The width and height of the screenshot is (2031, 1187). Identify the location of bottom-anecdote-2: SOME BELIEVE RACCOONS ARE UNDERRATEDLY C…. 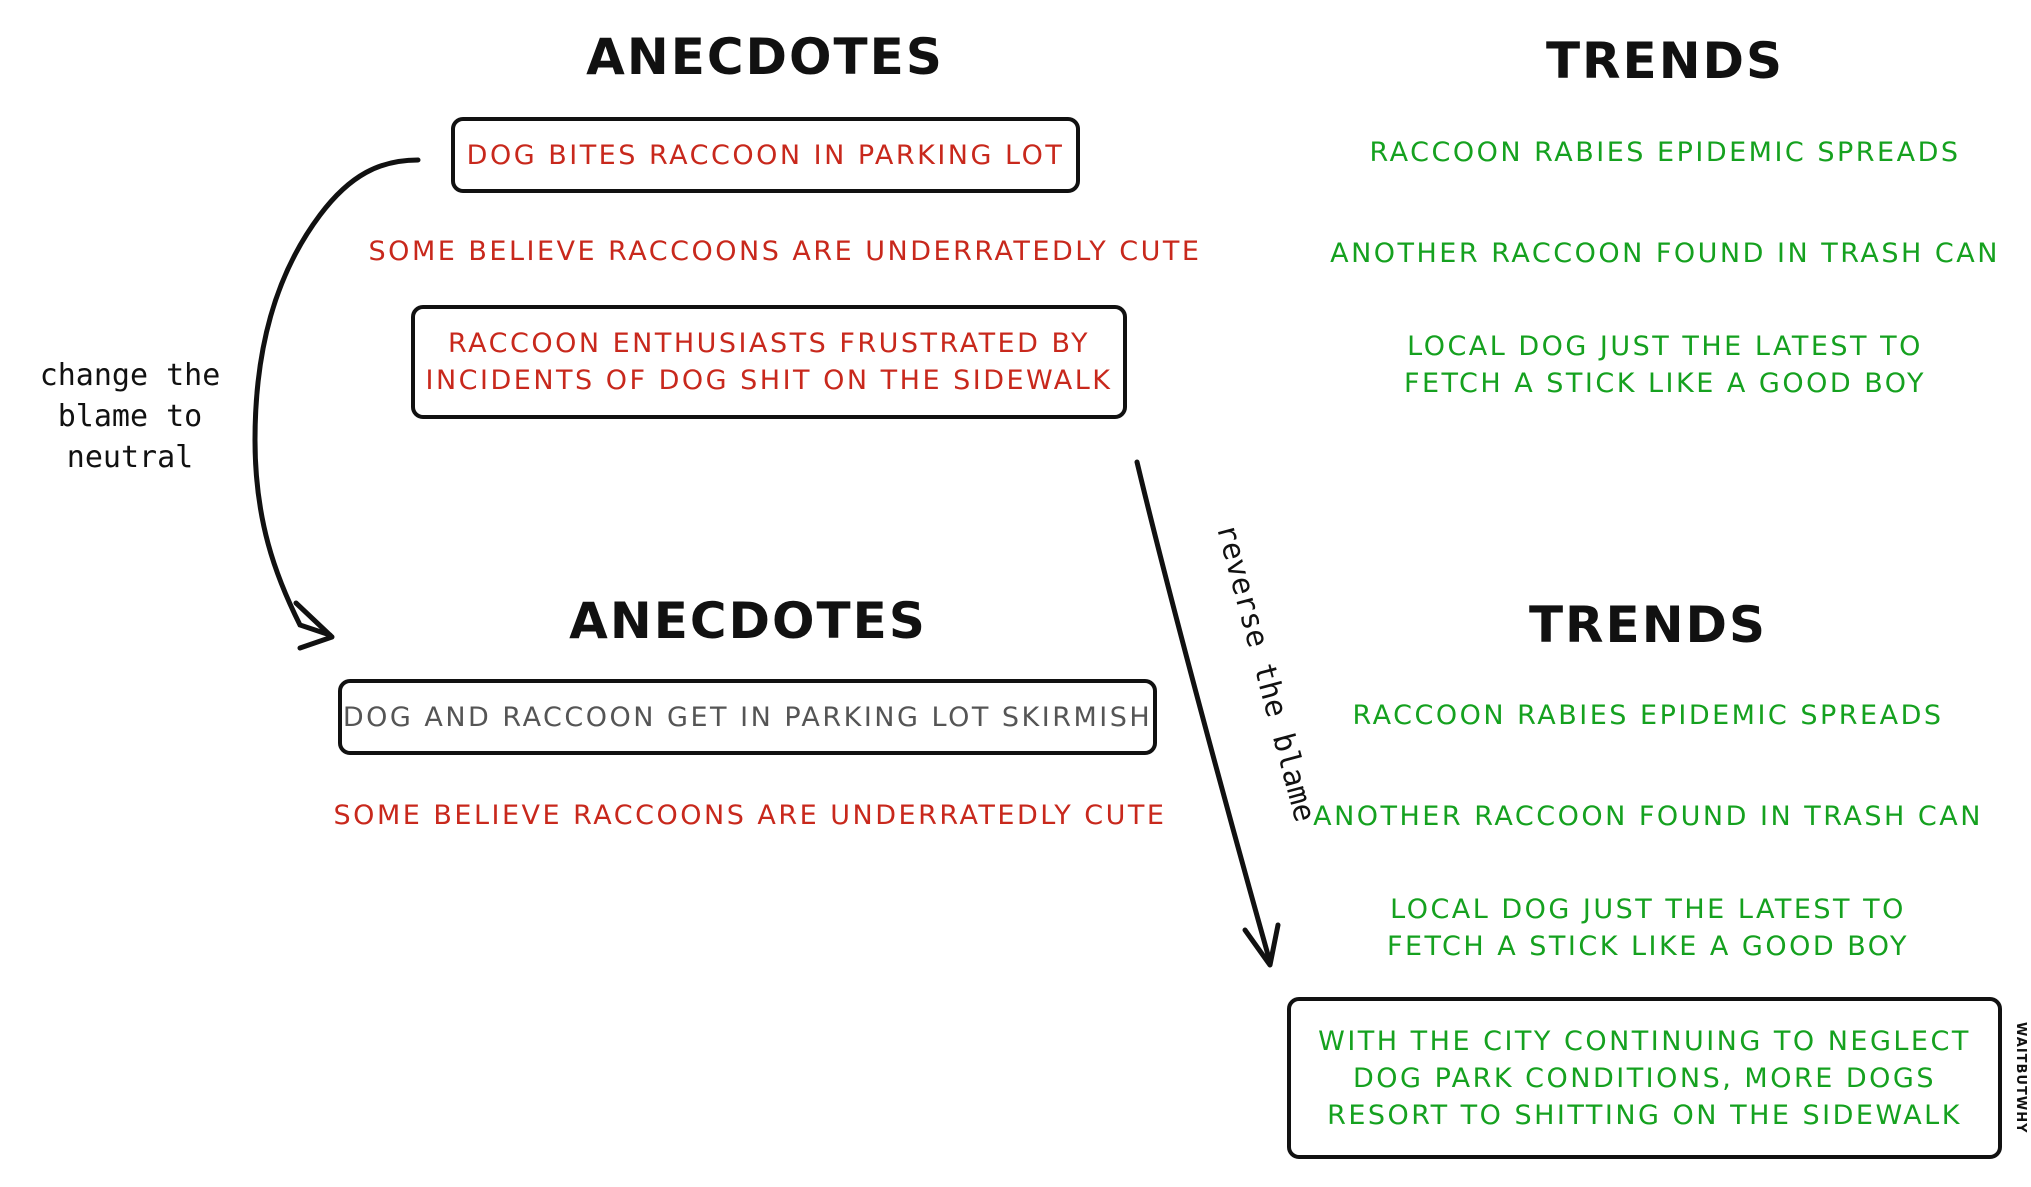
(750, 815).